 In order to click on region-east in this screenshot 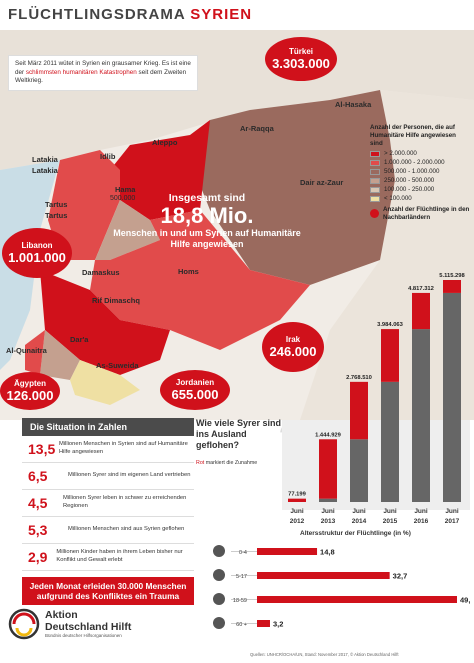, I will do `click(292, 187)`.